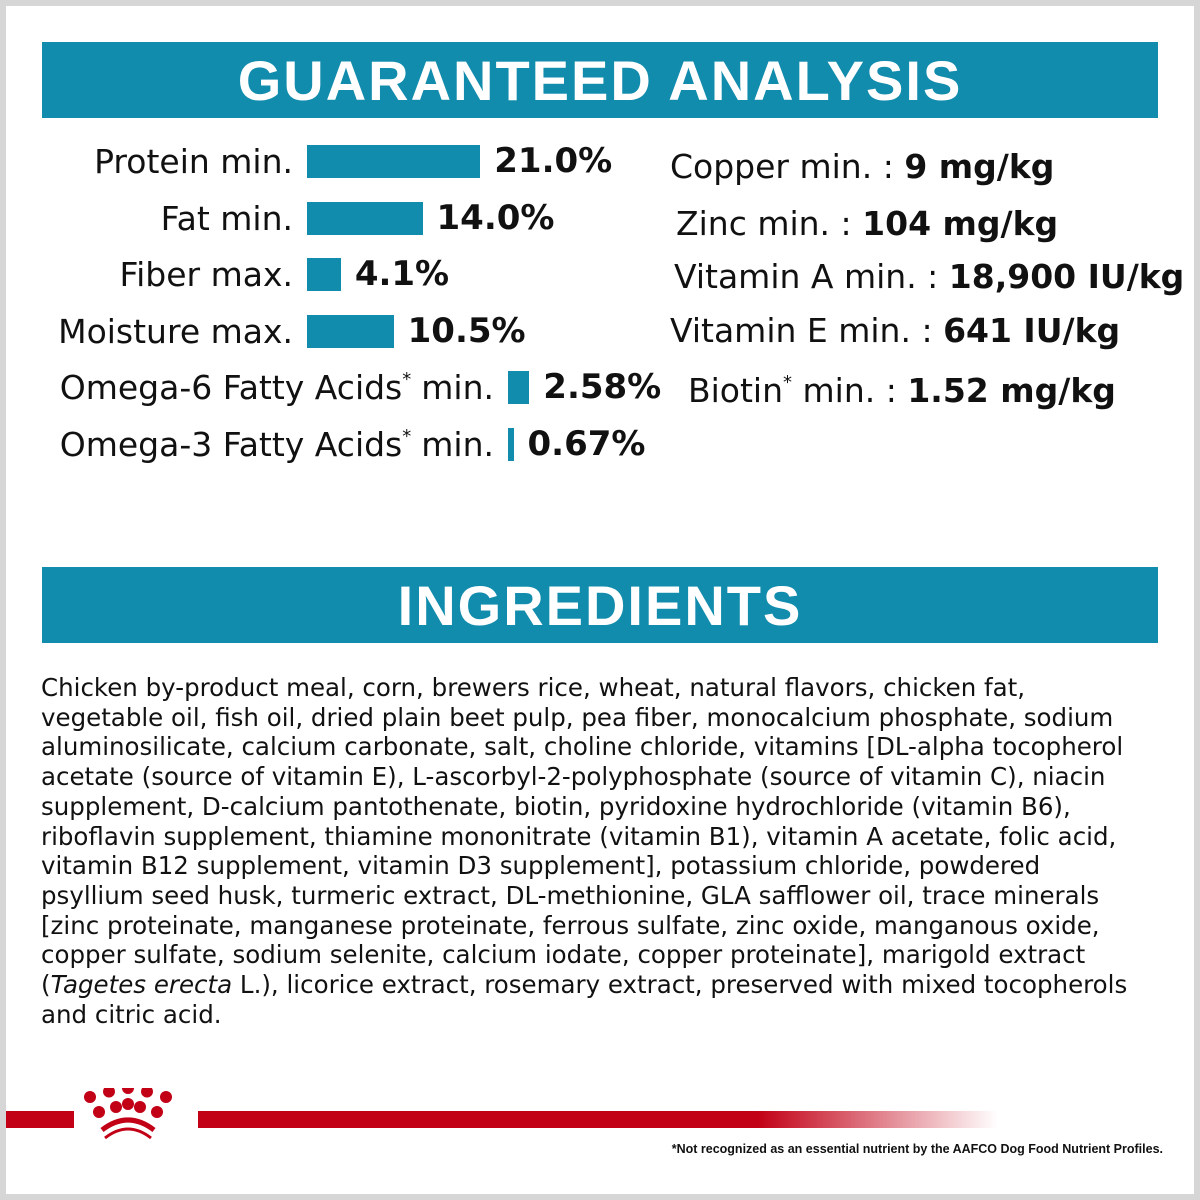 The image size is (1200, 1200). I want to click on ingredients-header: INGREDIENTS, so click(600, 605).